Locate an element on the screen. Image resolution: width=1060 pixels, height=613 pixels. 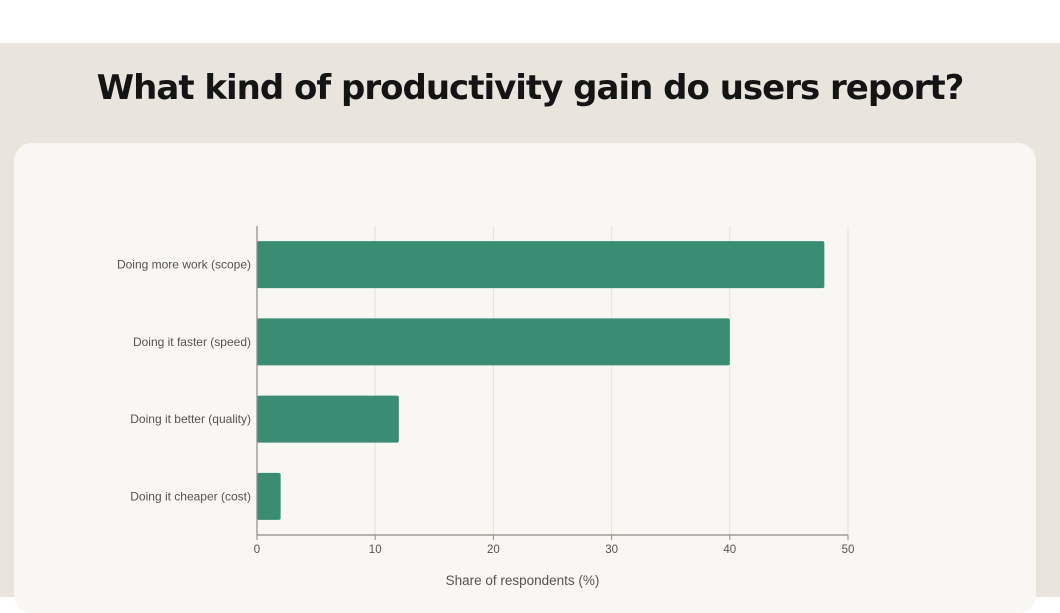
category-label: Doing it cheaper (cost) is located at coordinates (190, 496).